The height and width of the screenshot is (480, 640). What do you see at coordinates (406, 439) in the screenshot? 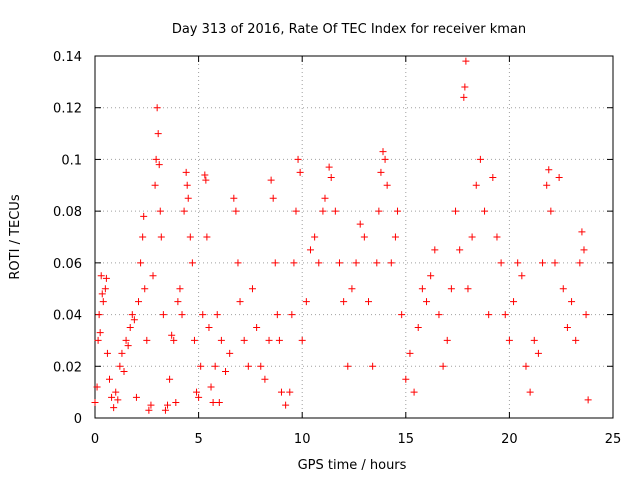
I see `x-tick-label: 15` at bounding box center [406, 439].